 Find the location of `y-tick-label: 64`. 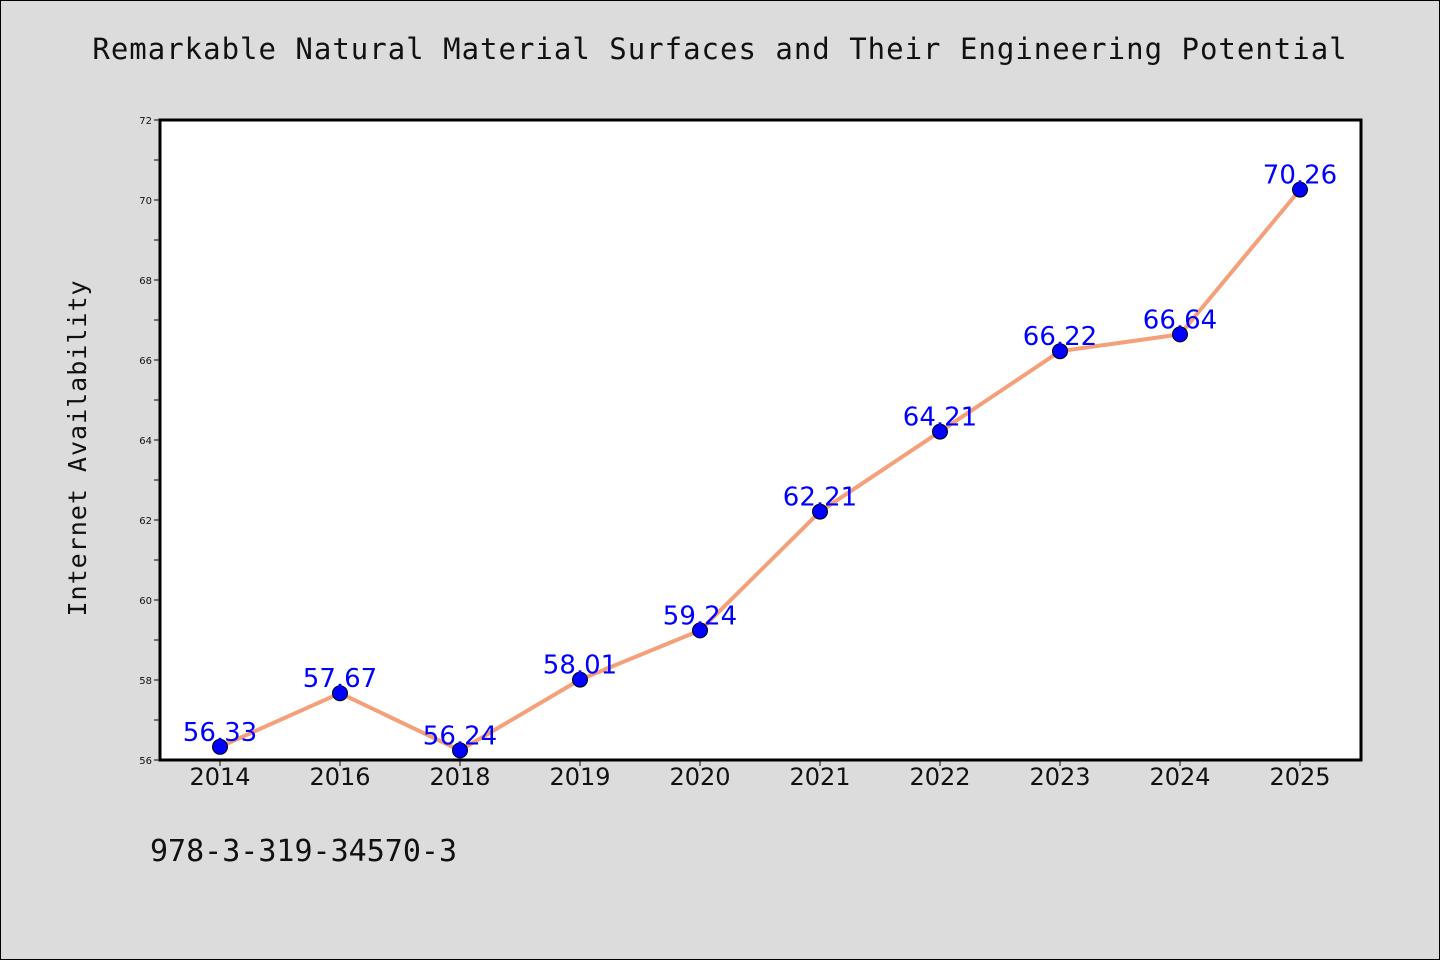

y-tick-label: 64 is located at coordinates (145, 441).